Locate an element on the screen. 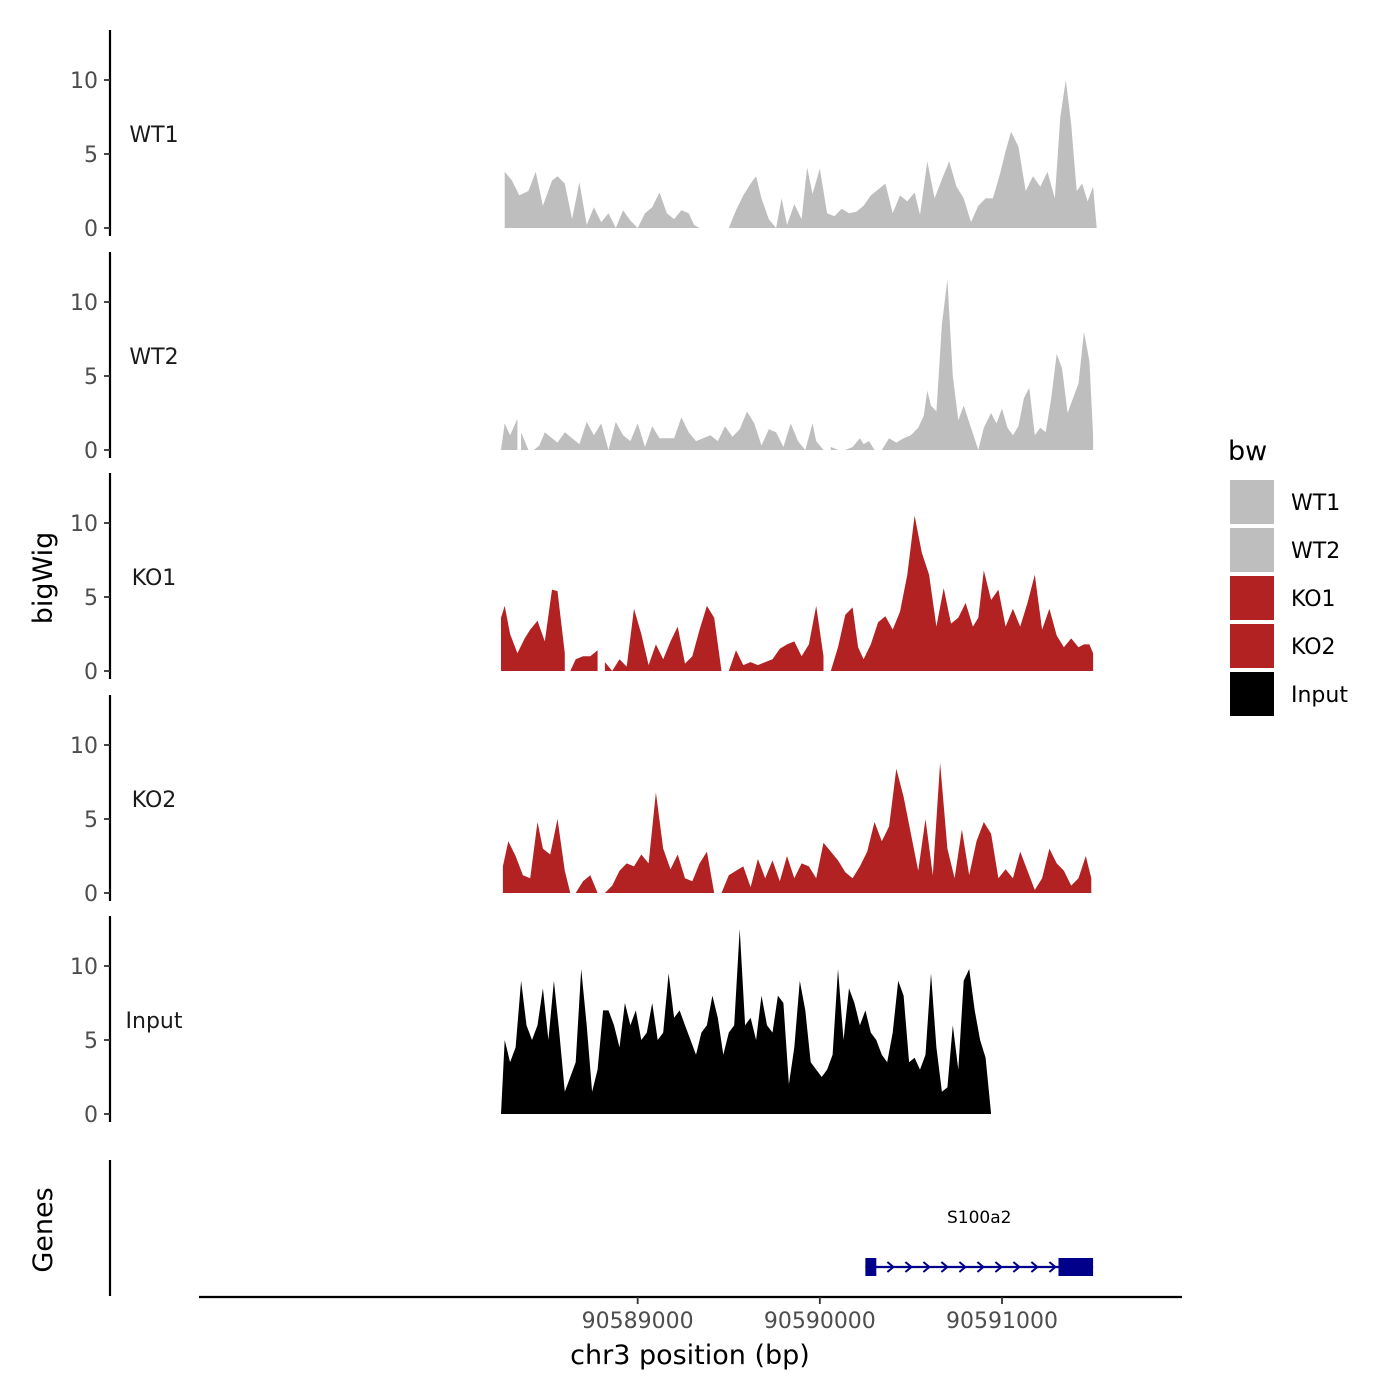 The height and width of the screenshot is (1400, 1400). legend-title: bw is located at coordinates (1247, 451).